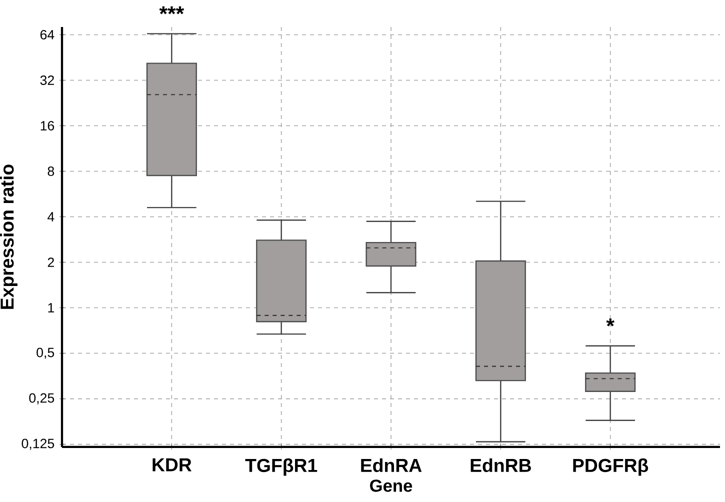 The image size is (725, 502). I want to click on y-tick-label: 0,25, so click(41, 398).